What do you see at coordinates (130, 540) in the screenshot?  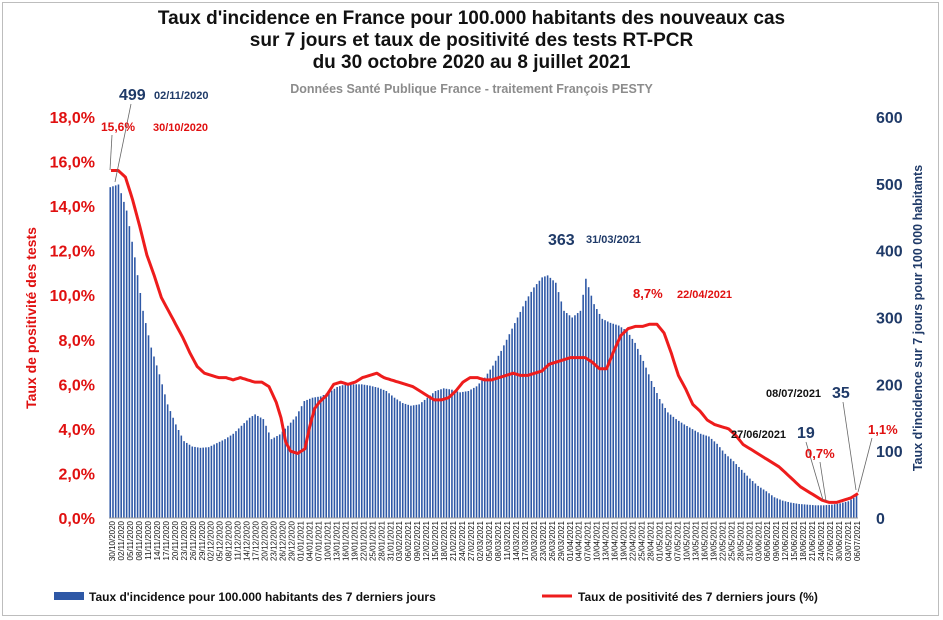 I see `x-axis-tick-label: 05/11/2020` at bounding box center [130, 540].